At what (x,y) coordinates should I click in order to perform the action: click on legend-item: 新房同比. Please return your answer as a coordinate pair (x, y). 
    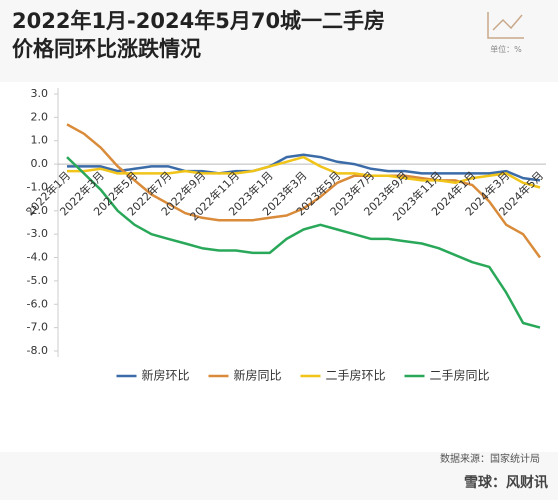
    Looking at the image, I should click on (245, 375).